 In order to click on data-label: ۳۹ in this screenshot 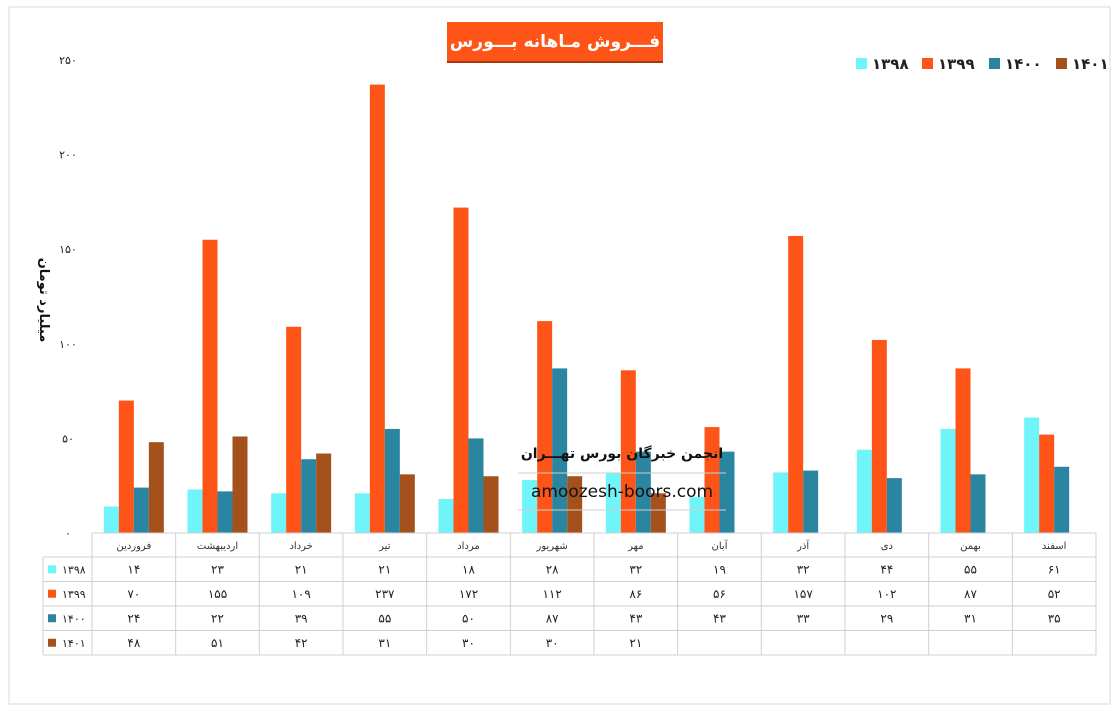, I will do `click(301, 618)`.